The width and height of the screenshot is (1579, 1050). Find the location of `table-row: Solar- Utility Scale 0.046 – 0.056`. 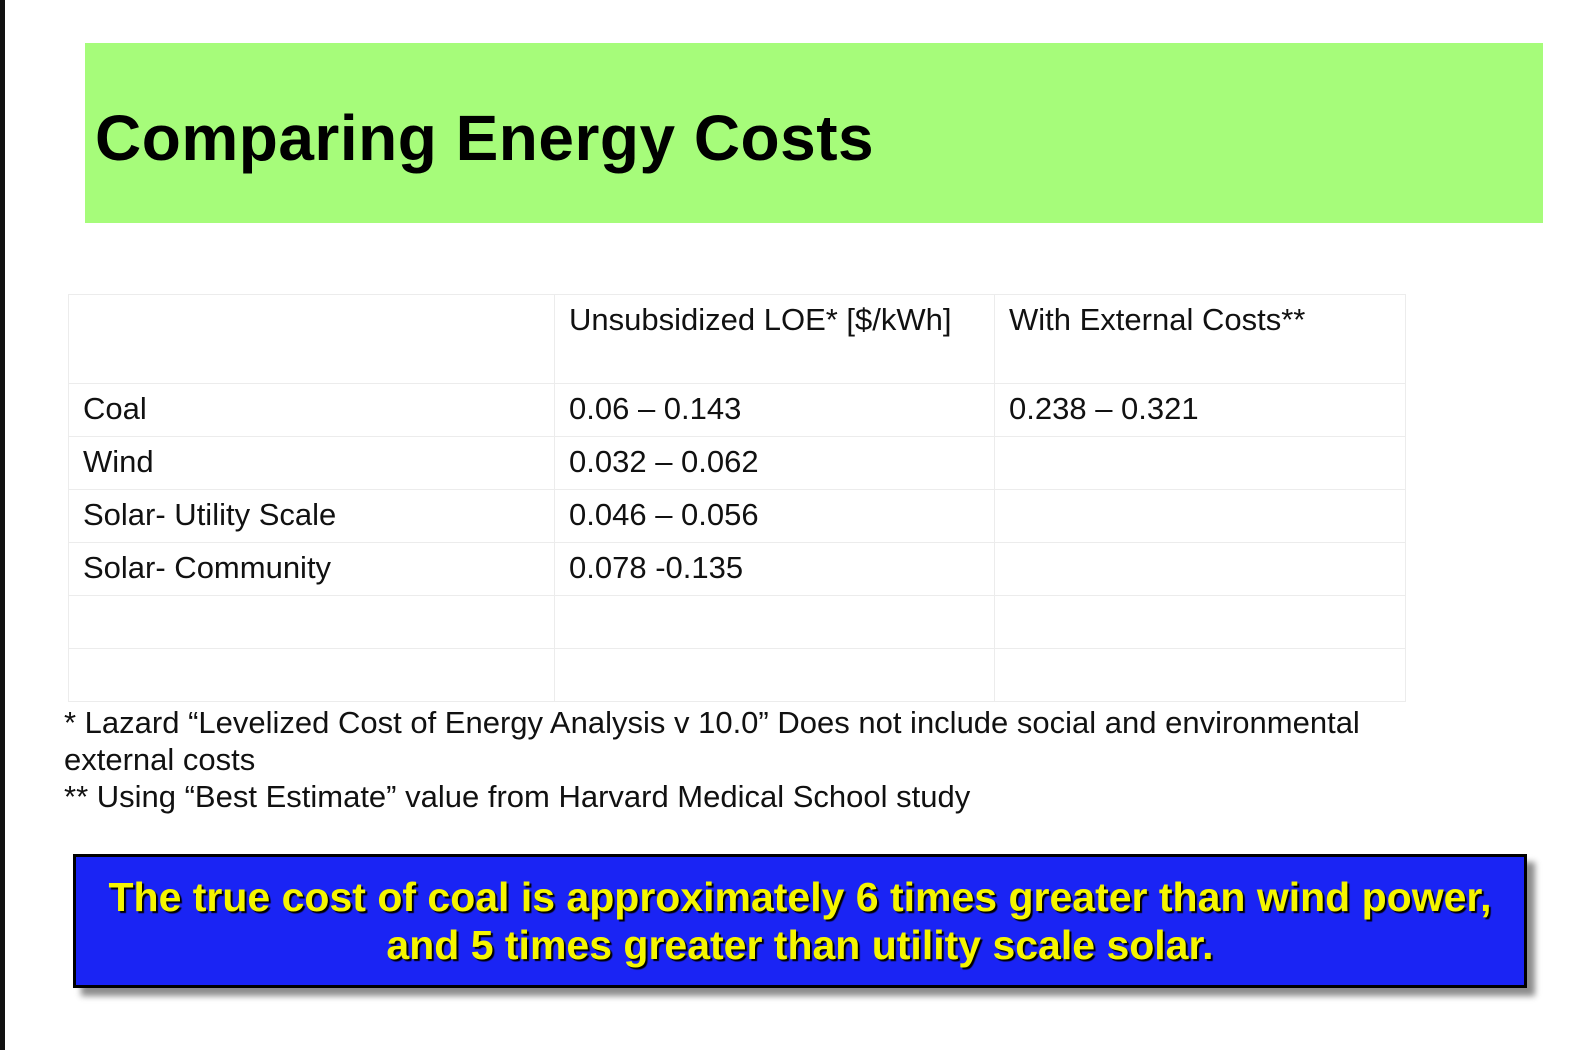

table-row: Solar- Utility Scale 0.046 – 0.056 is located at coordinates (737, 516).